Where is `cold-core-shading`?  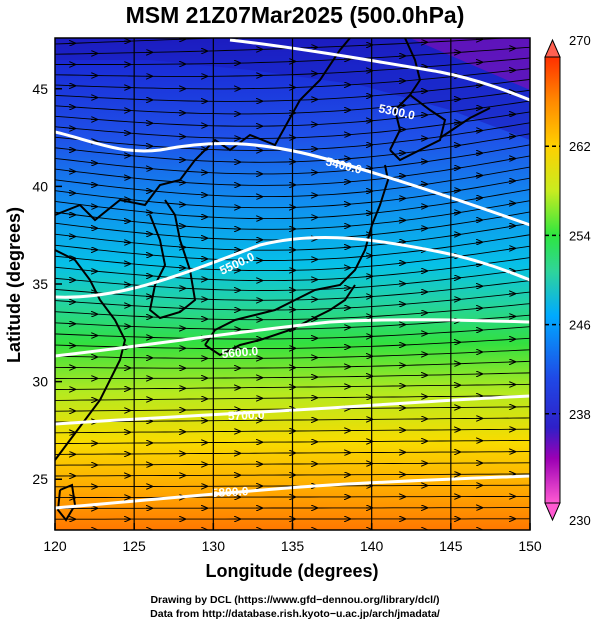
cold-core-shading is located at coordinates (292, 89).